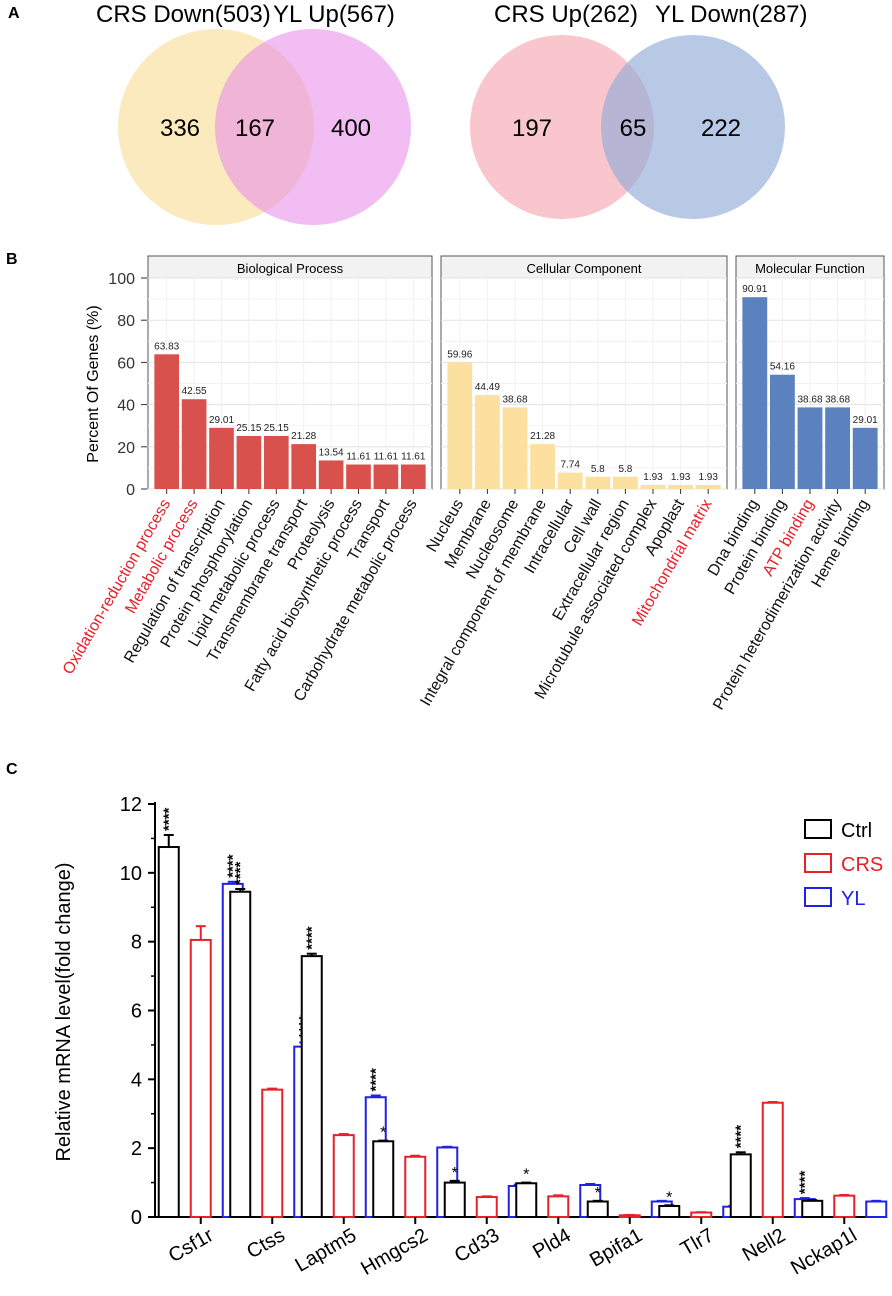 The image size is (892, 1296). What do you see at coordinates (486, 1207) in the screenshot?
I see `bar-crs-cd33` at bounding box center [486, 1207].